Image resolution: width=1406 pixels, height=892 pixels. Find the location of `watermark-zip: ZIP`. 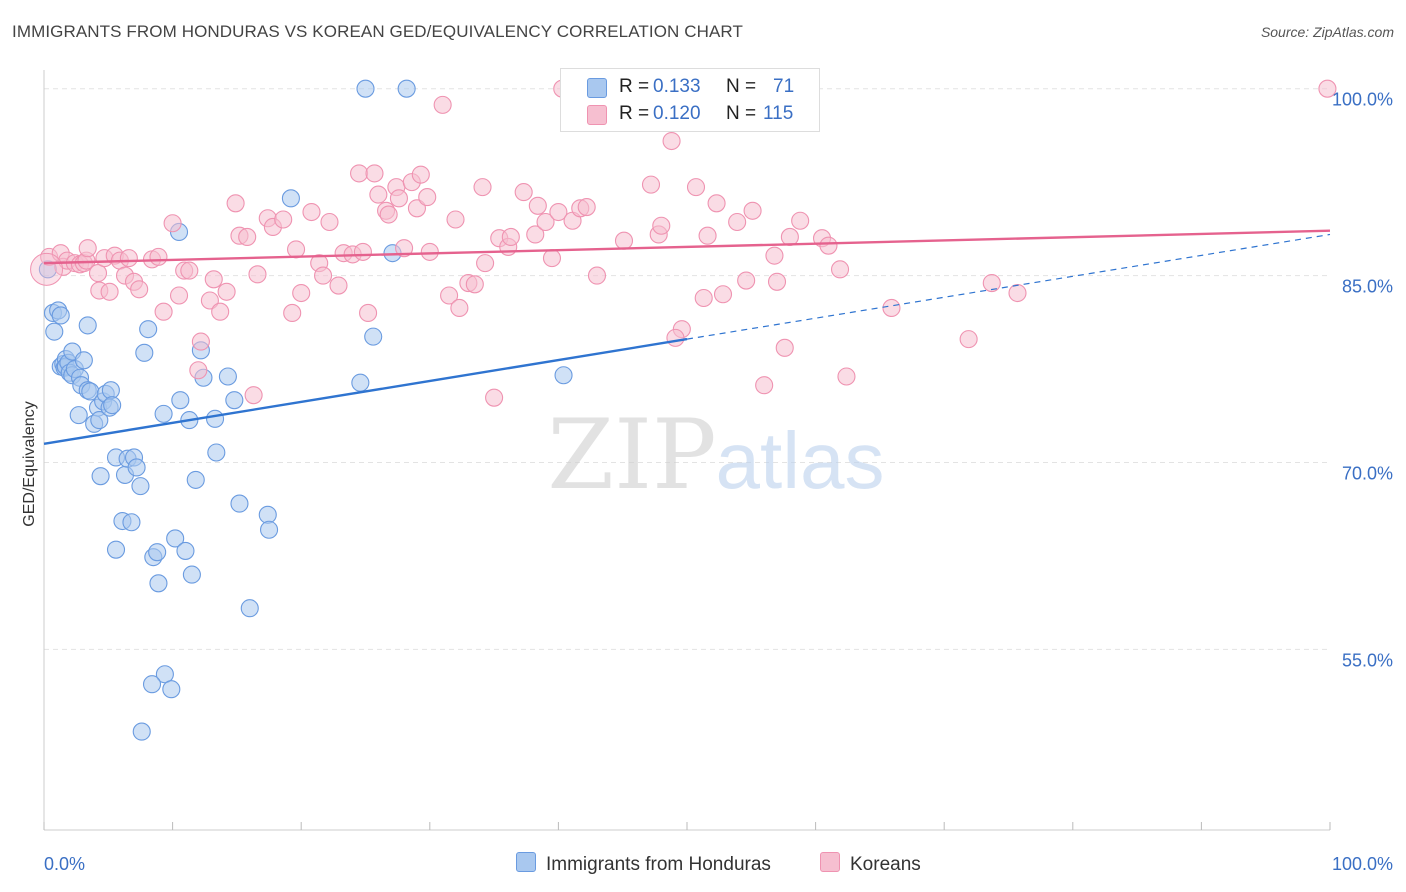

watermark-zip: ZIP is located at coordinates (631, 455).